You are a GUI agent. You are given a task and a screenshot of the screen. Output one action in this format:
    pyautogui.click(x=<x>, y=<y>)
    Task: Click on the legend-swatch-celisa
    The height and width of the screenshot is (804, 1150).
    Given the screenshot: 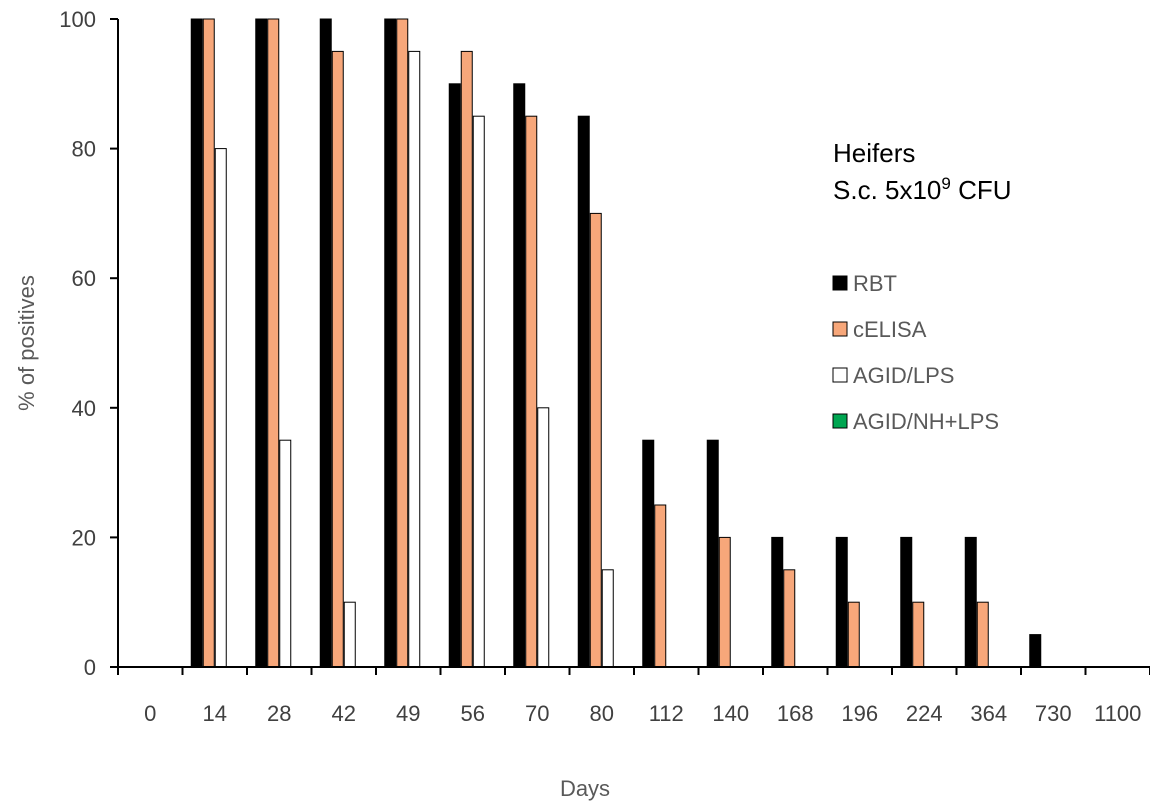 What is the action you would take?
    pyautogui.click(x=840, y=329)
    